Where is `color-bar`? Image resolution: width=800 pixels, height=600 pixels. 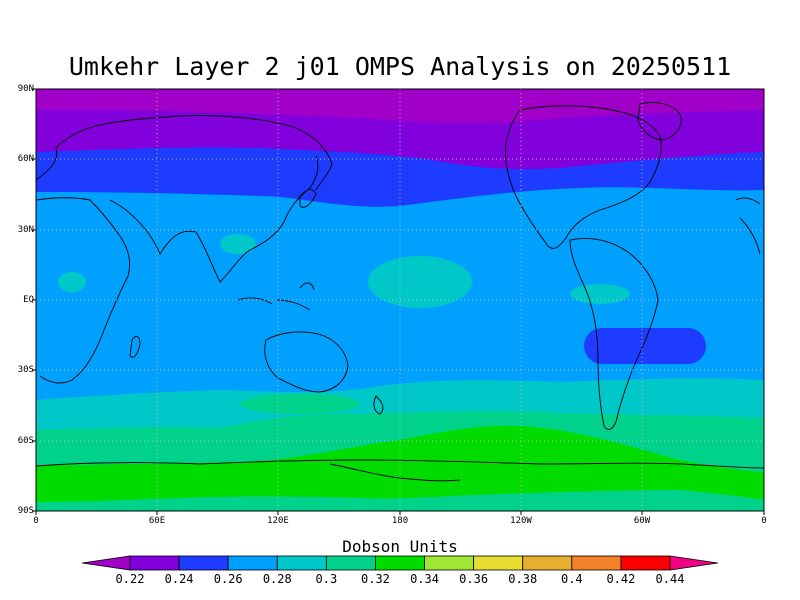
color-bar is located at coordinates (400, 563).